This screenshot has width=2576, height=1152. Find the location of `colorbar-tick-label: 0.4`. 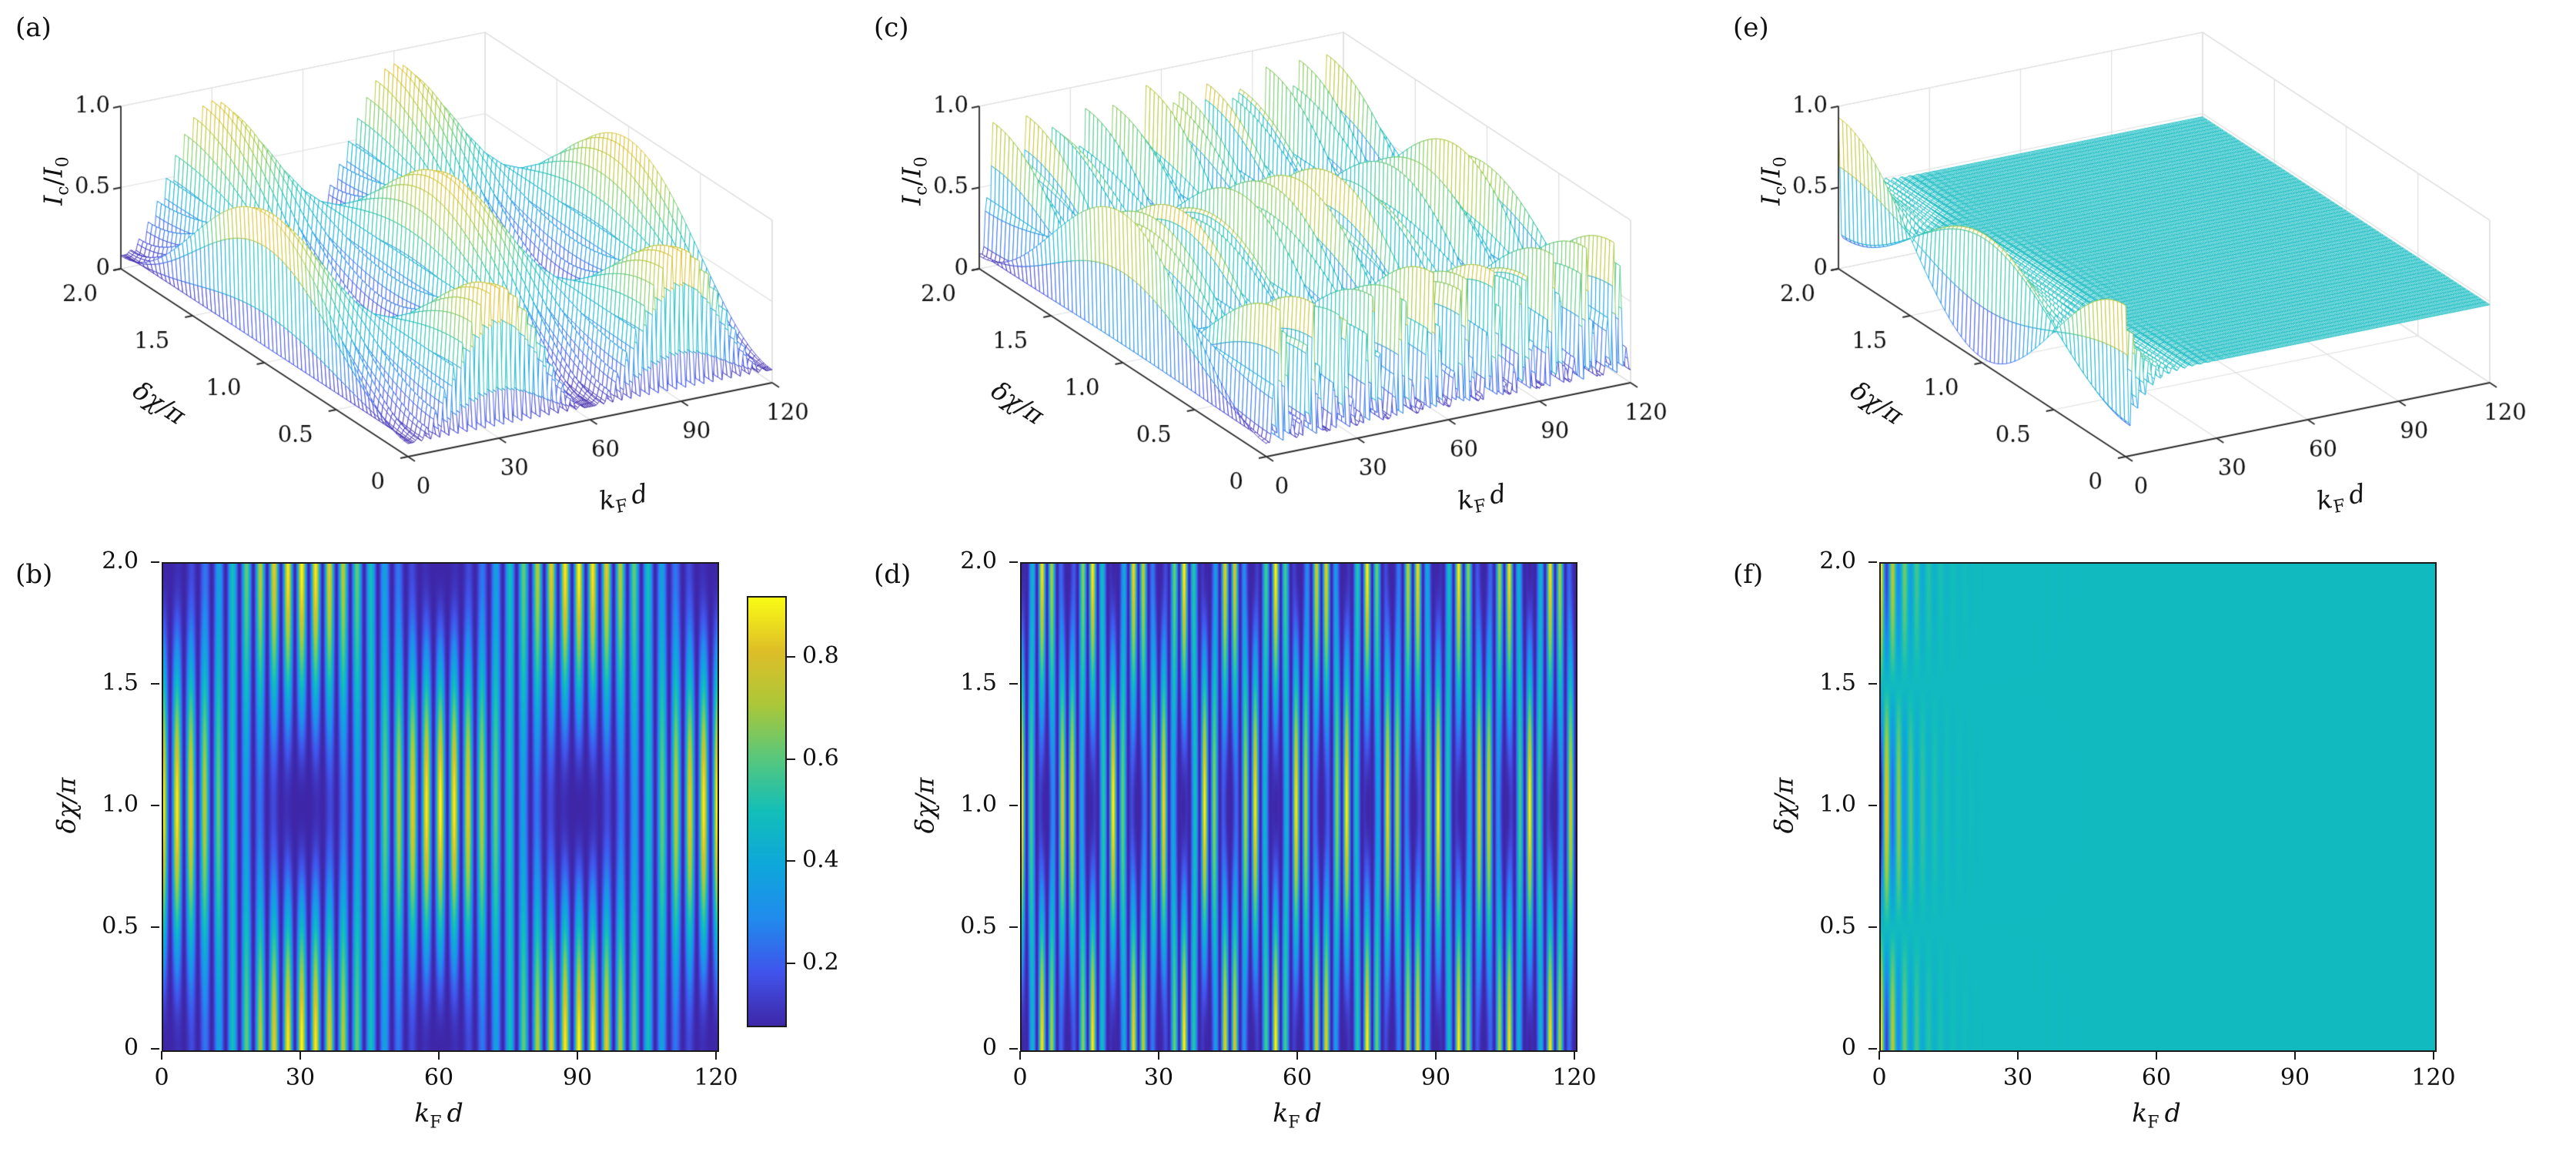

colorbar-tick-label: 0.4 is located at coordinates (821, 860).